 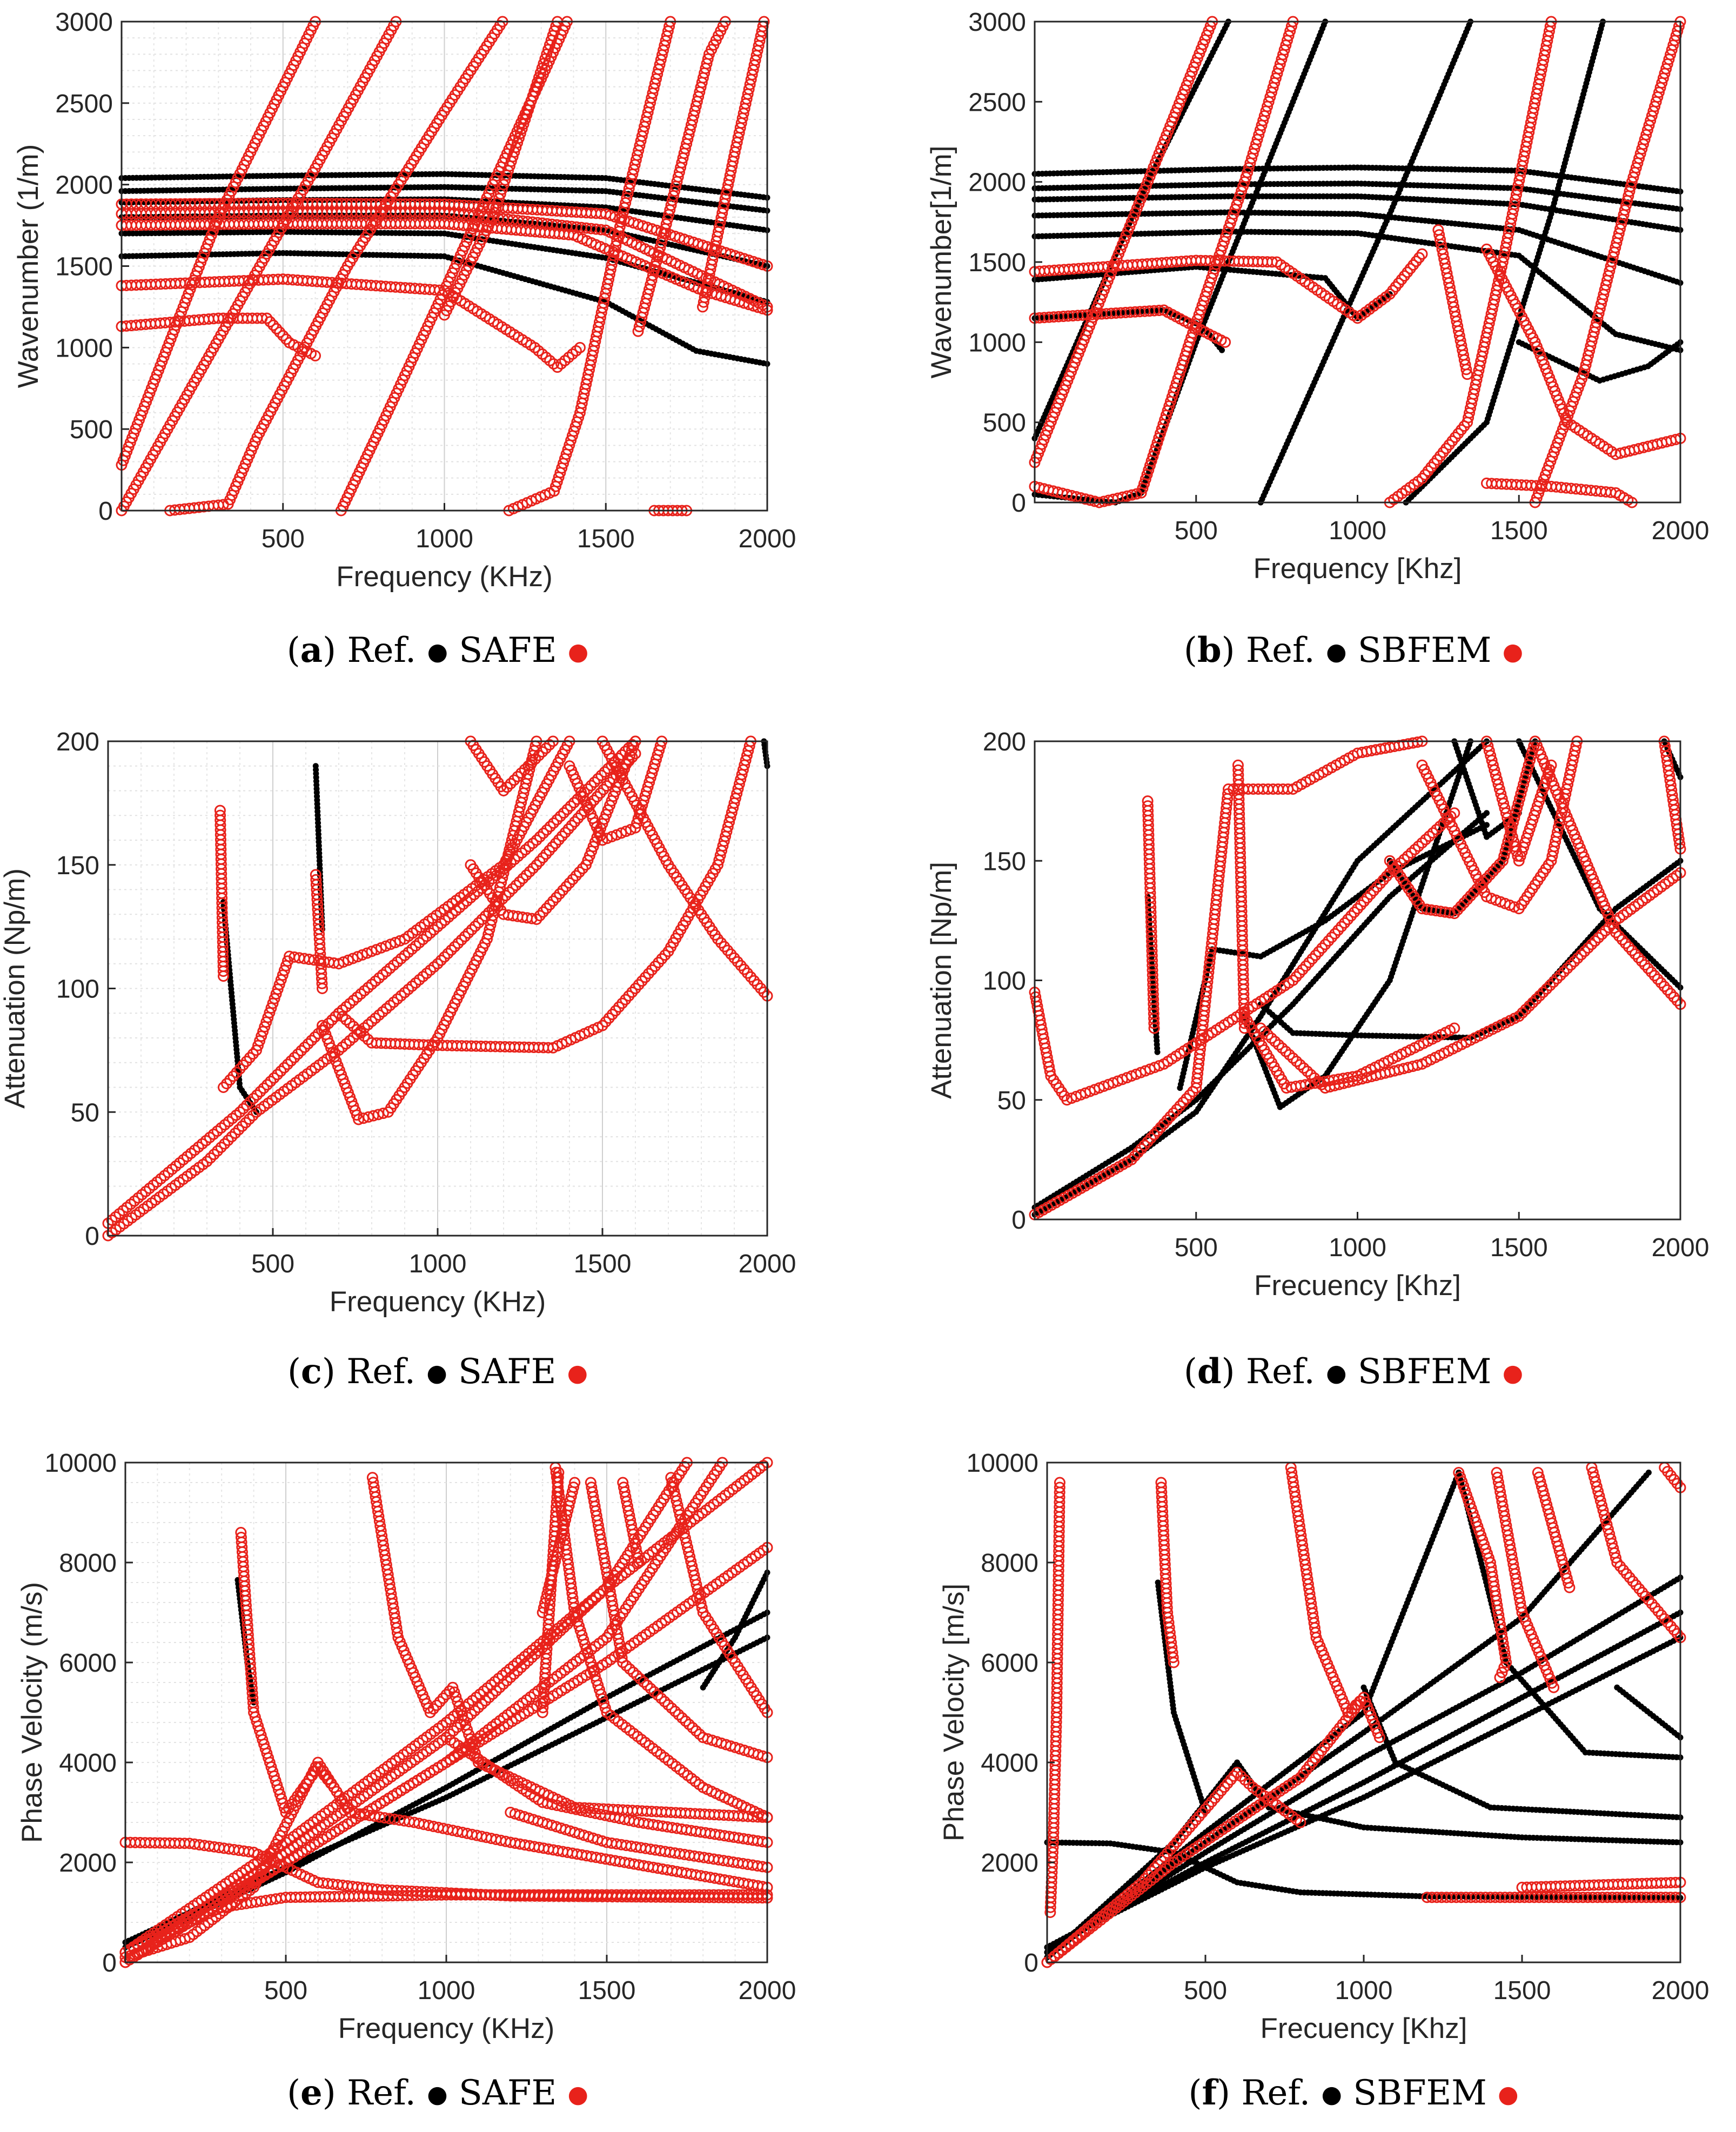 What do you see at coordinates (1358, 569) in the screenshot?
I see `x-axis-label: Frequency [Khz]` at bounding box center [1358, 569].